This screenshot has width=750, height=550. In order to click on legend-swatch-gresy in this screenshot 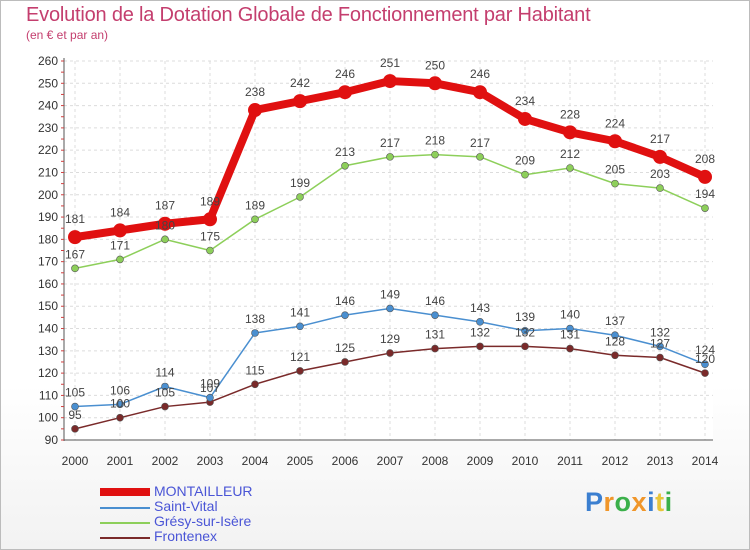, I will do `click(125, 523)`.